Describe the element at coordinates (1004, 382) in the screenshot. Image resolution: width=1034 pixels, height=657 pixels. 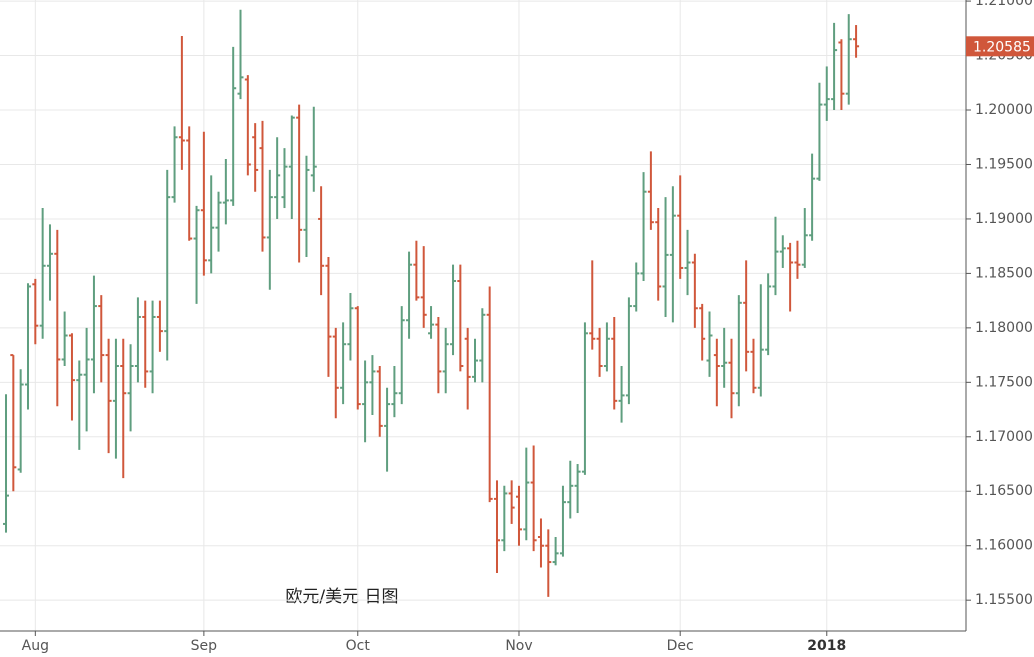
I see `y-tick-label: 1.17500` at that location.